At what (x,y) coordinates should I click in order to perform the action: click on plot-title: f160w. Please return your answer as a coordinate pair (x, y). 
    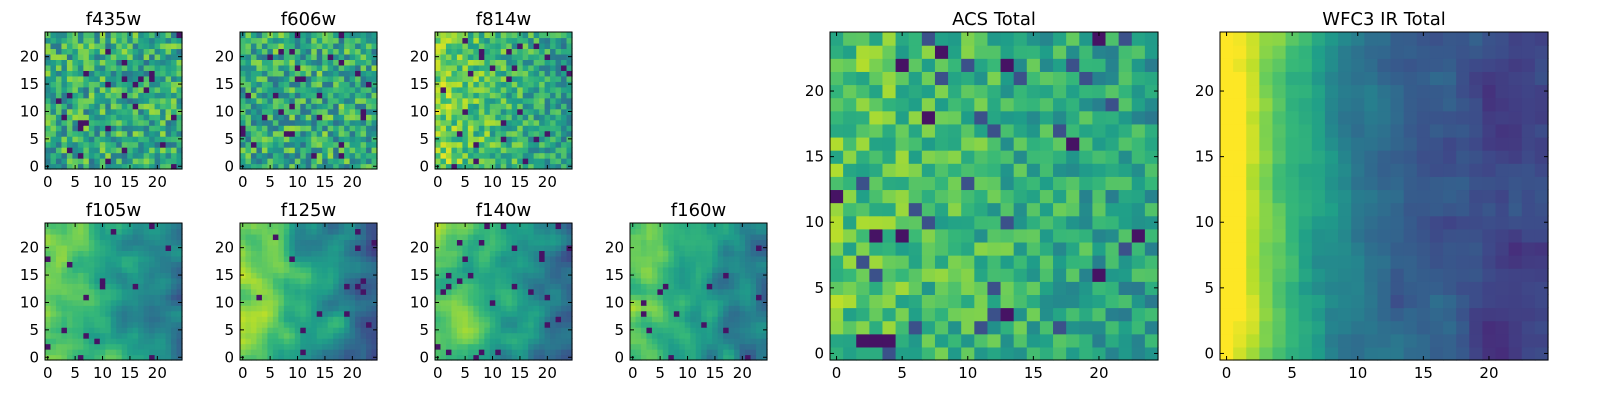
    Looking at the image, I should click on (698, 210).